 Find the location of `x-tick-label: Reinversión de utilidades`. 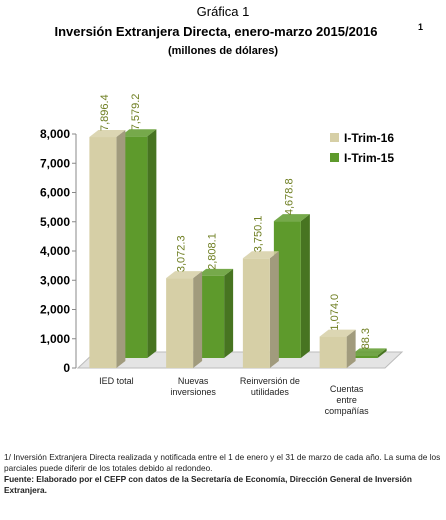

x-tick-label: Reinversión de utilidades is located at coordinates (269, 386).